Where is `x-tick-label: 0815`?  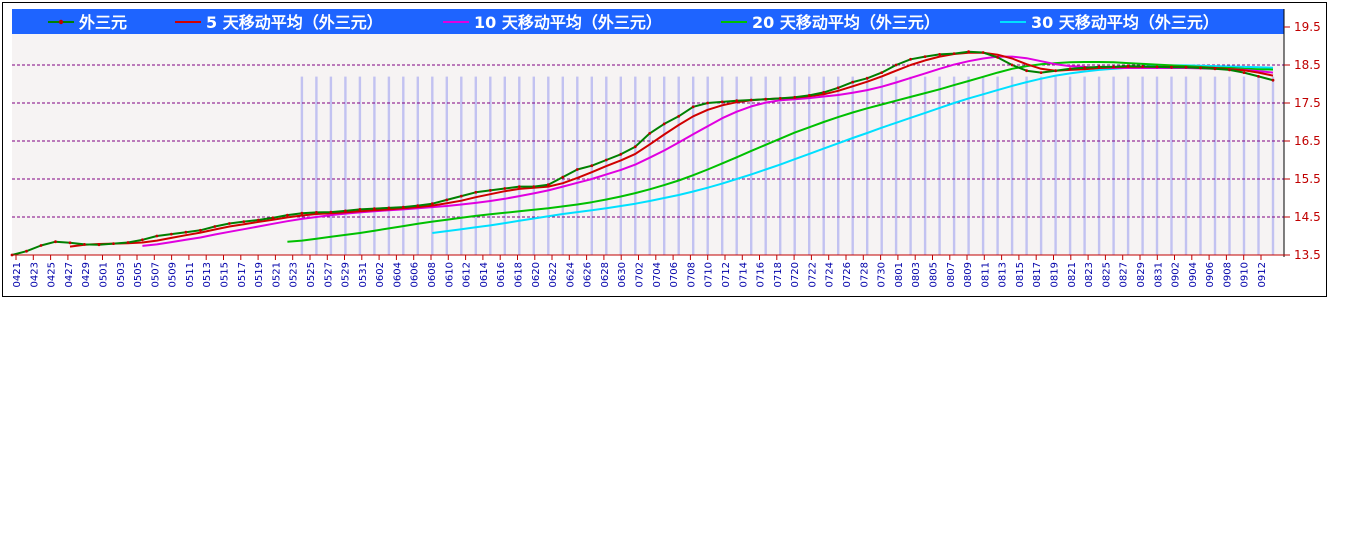
x-tick-label: 0815 is located at coordinates (1020, 274).